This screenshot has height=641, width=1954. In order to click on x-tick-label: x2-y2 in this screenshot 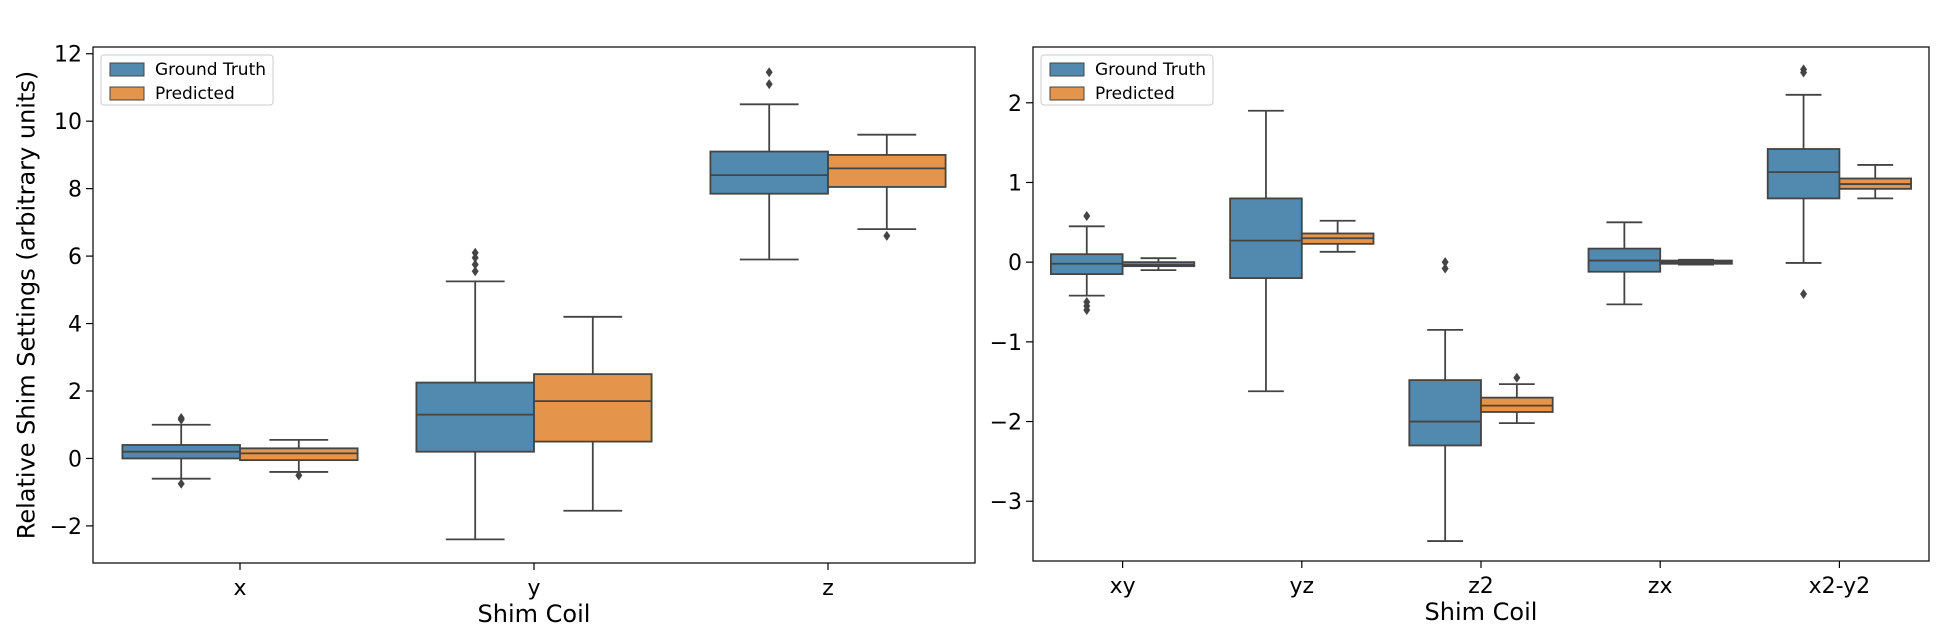, I will do `click(1840, 586)`.